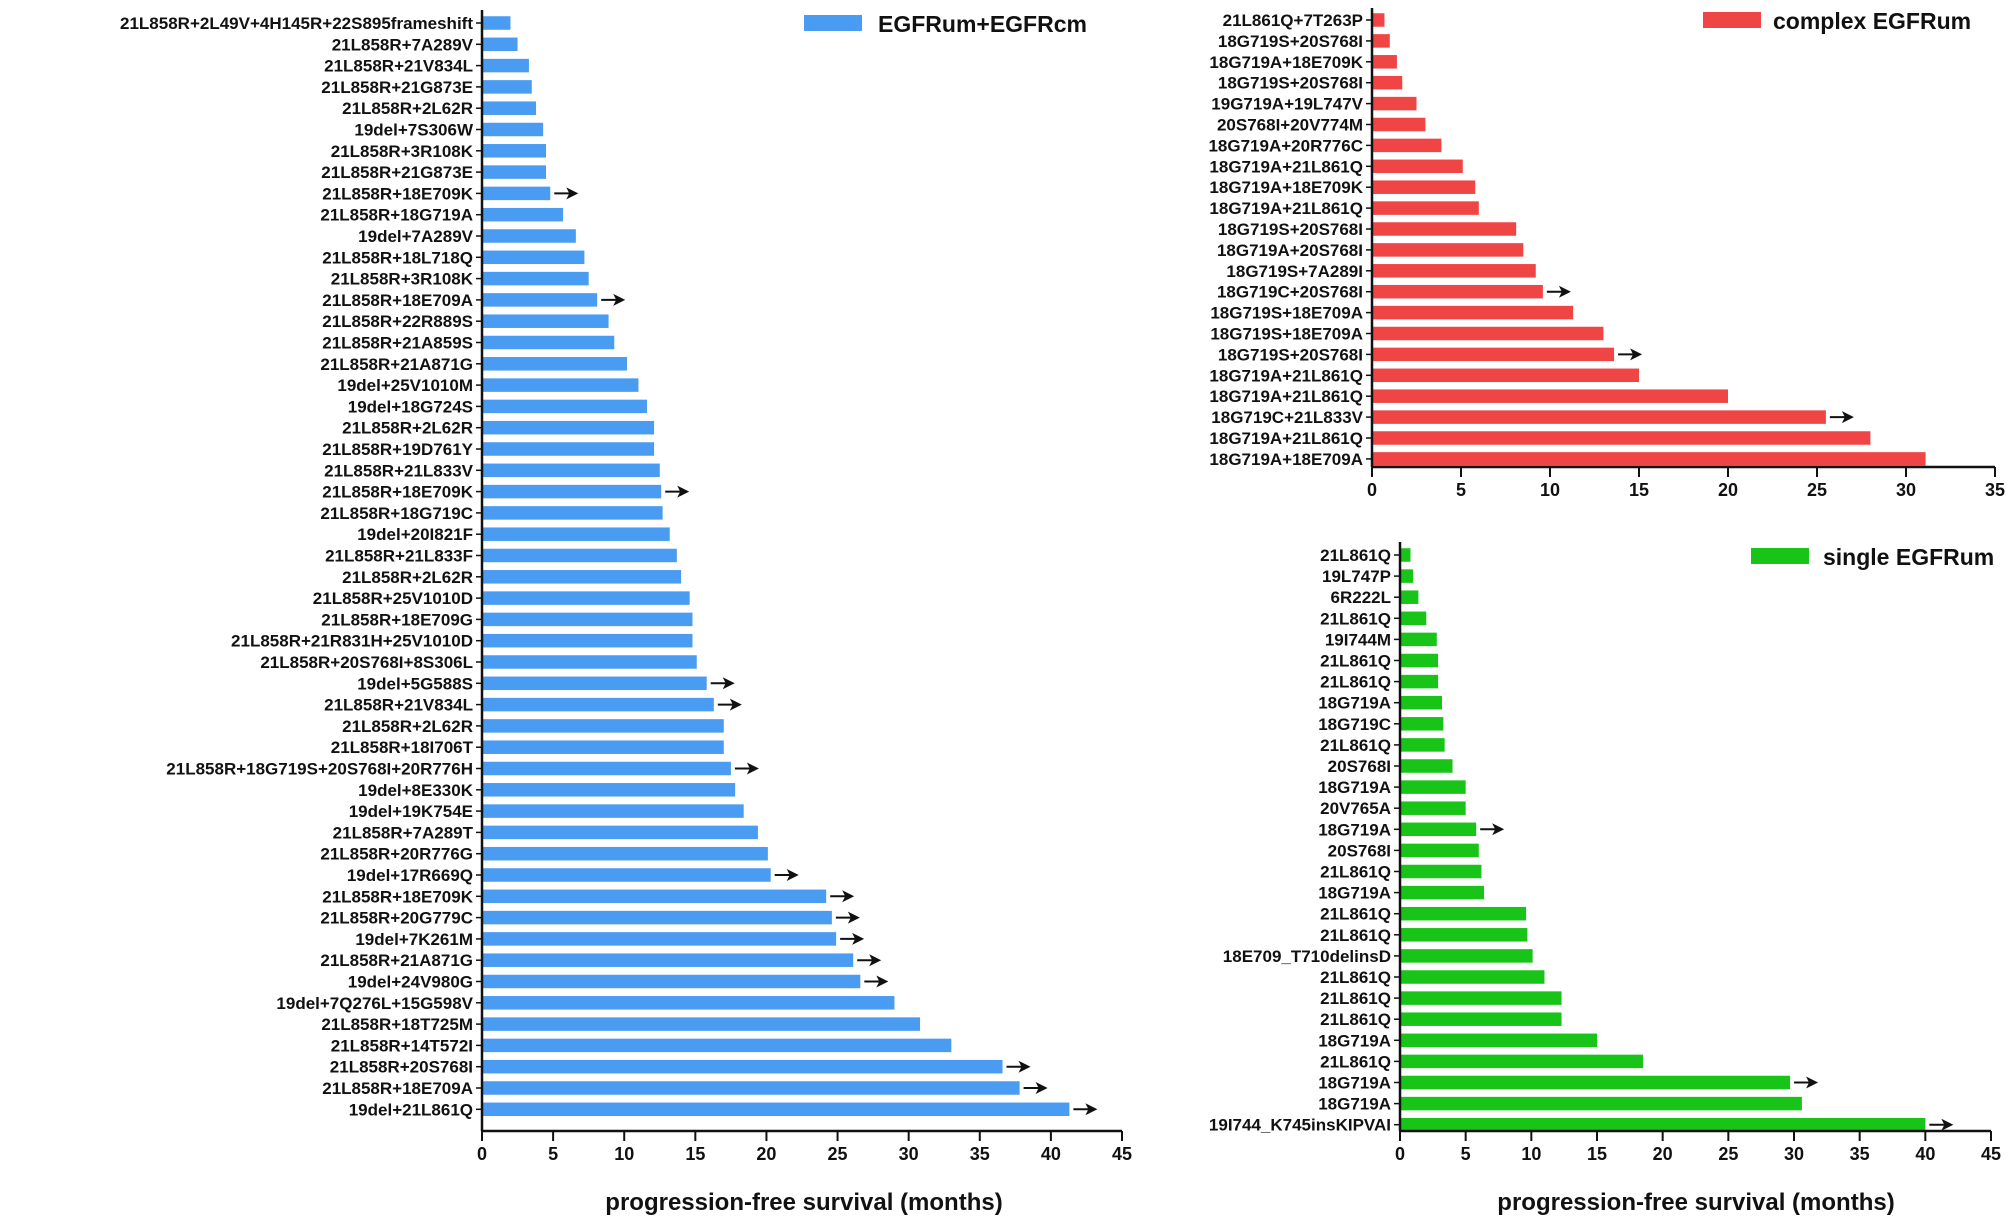 The image size is (2008, 1225). Describe the element at coordinates (945, 24) in the screenshot. I see `legend: EGFRum+EGFRcm` at that location.